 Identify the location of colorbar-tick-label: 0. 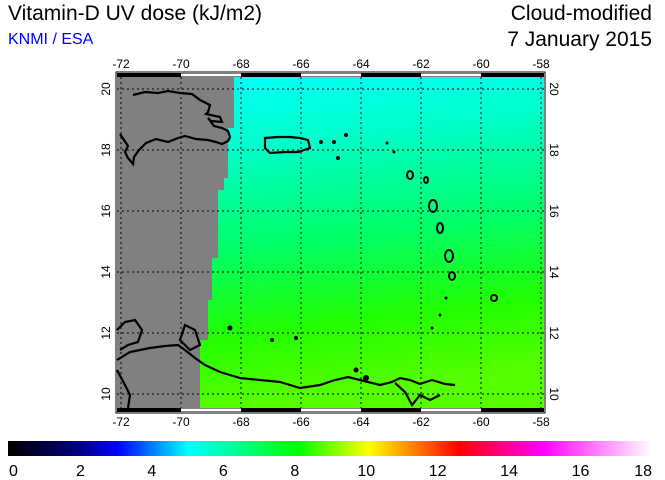
(13, 471).